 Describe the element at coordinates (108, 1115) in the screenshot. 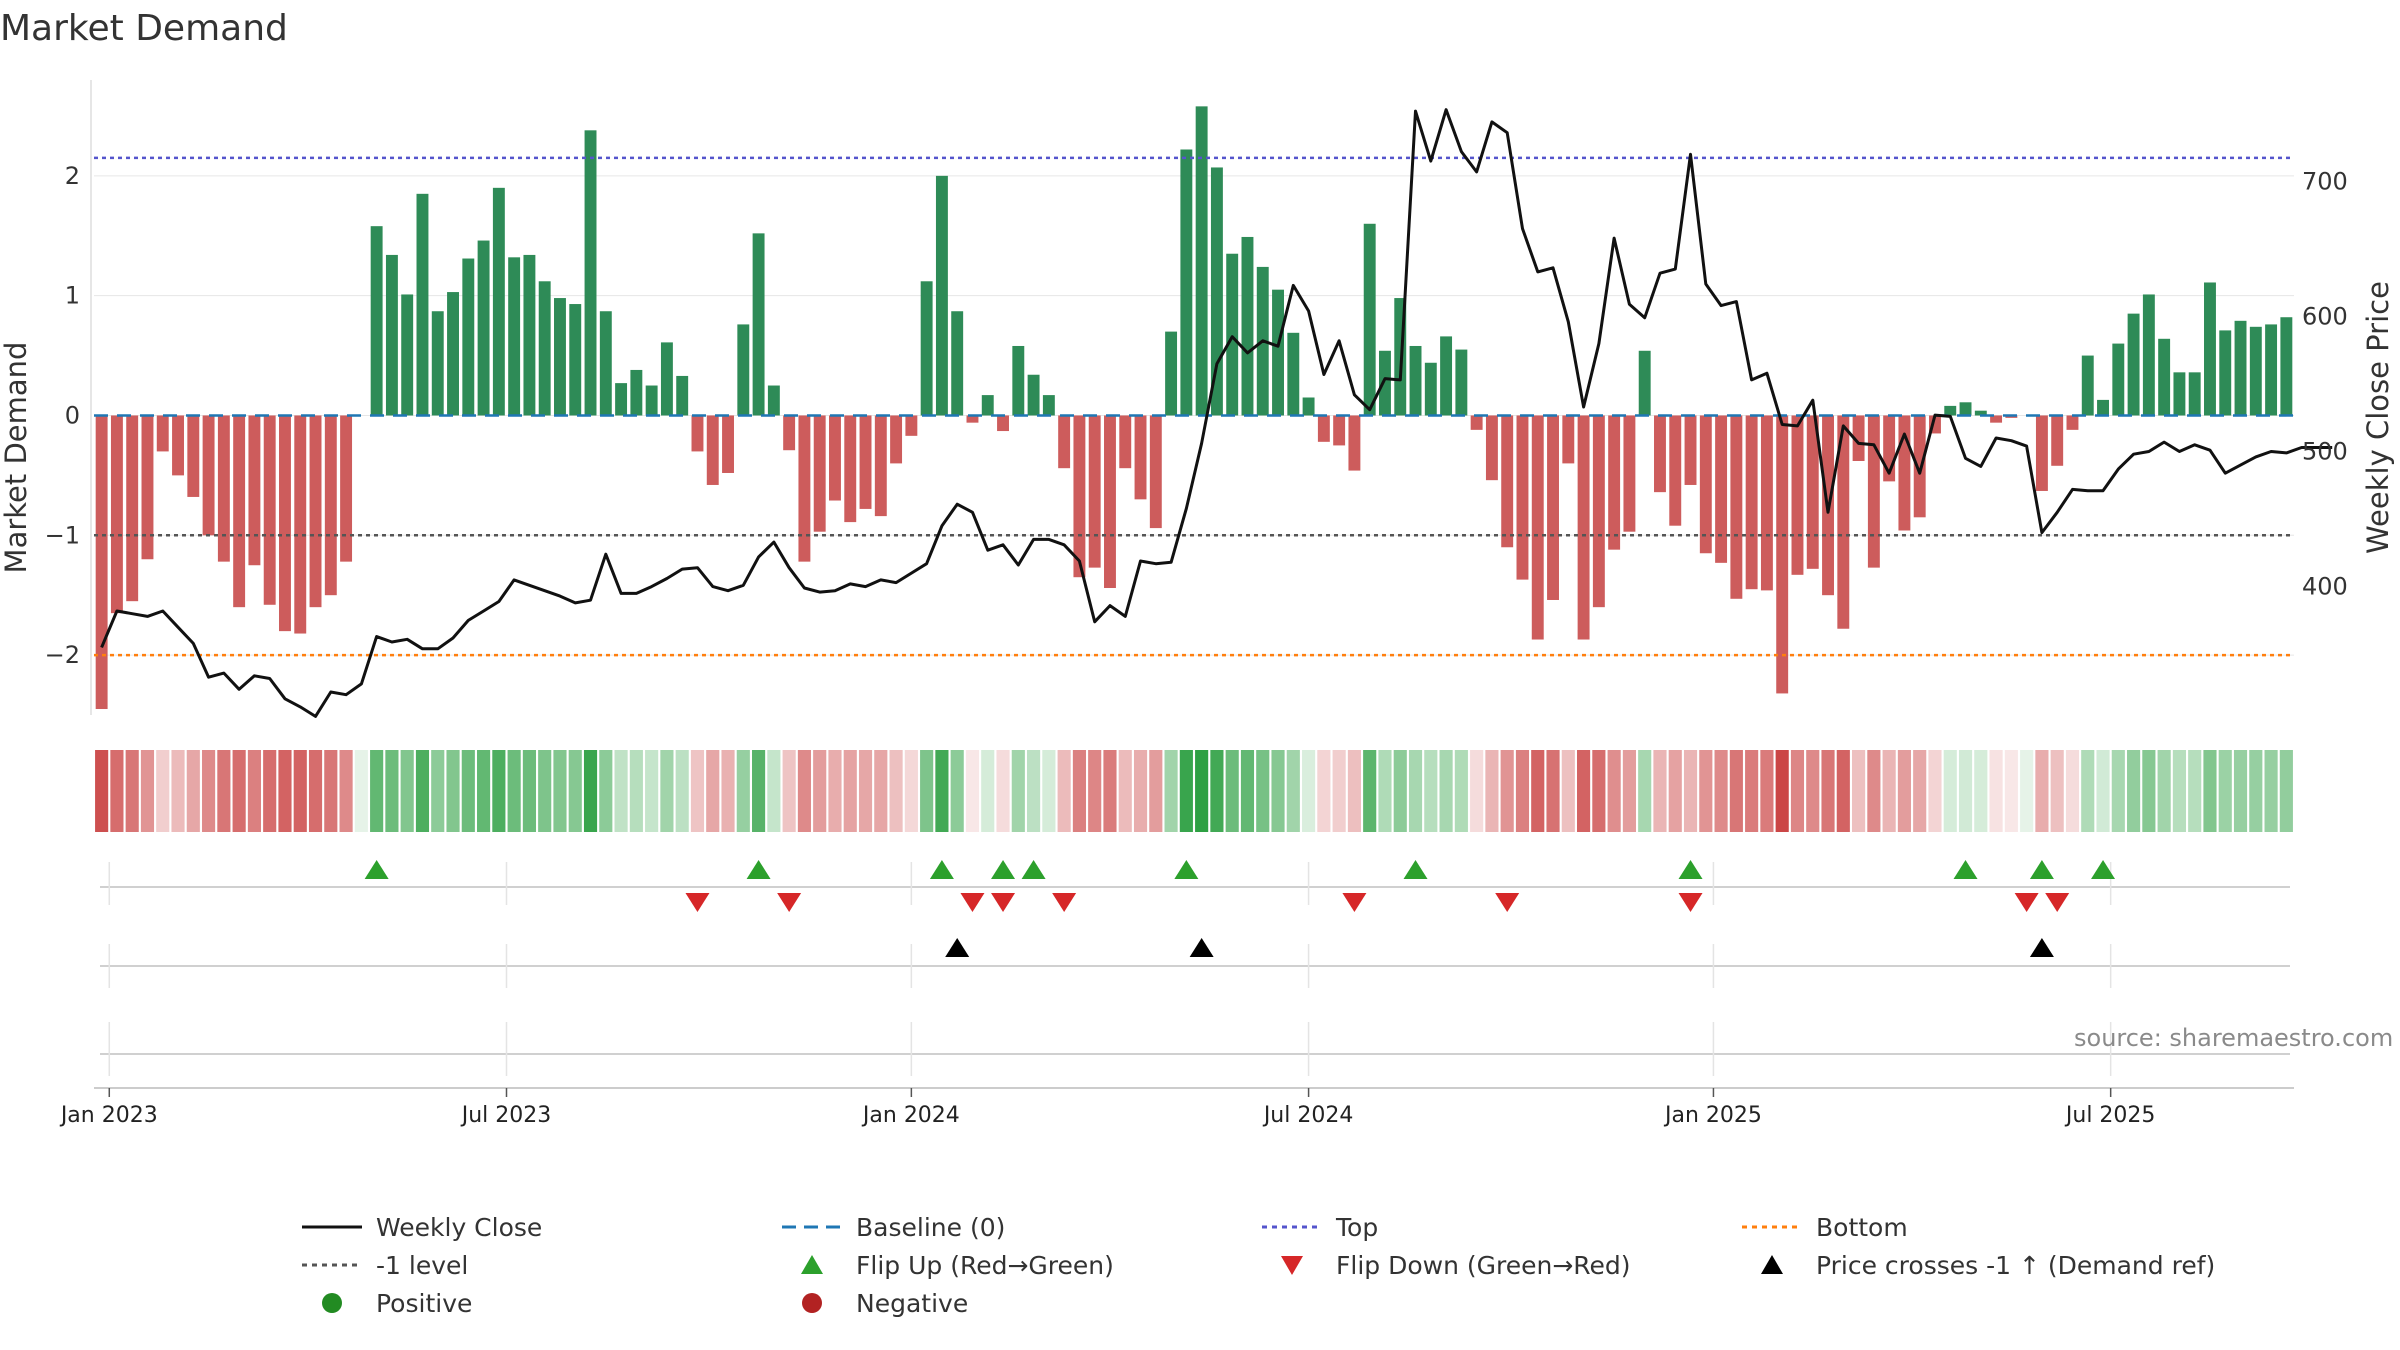

I see `x-tick-label: Jan 2023` at that location.